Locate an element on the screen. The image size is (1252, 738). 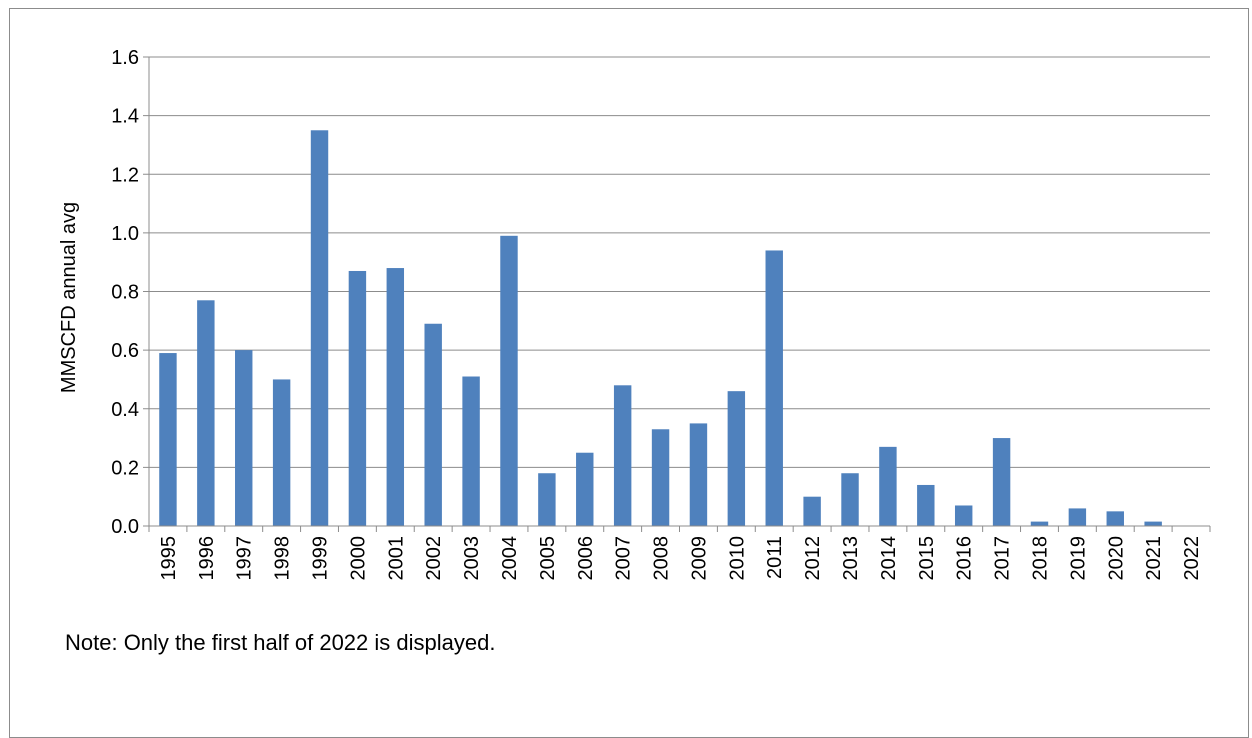
x-tick-label: 2006 is located at coordinates (586, 558).